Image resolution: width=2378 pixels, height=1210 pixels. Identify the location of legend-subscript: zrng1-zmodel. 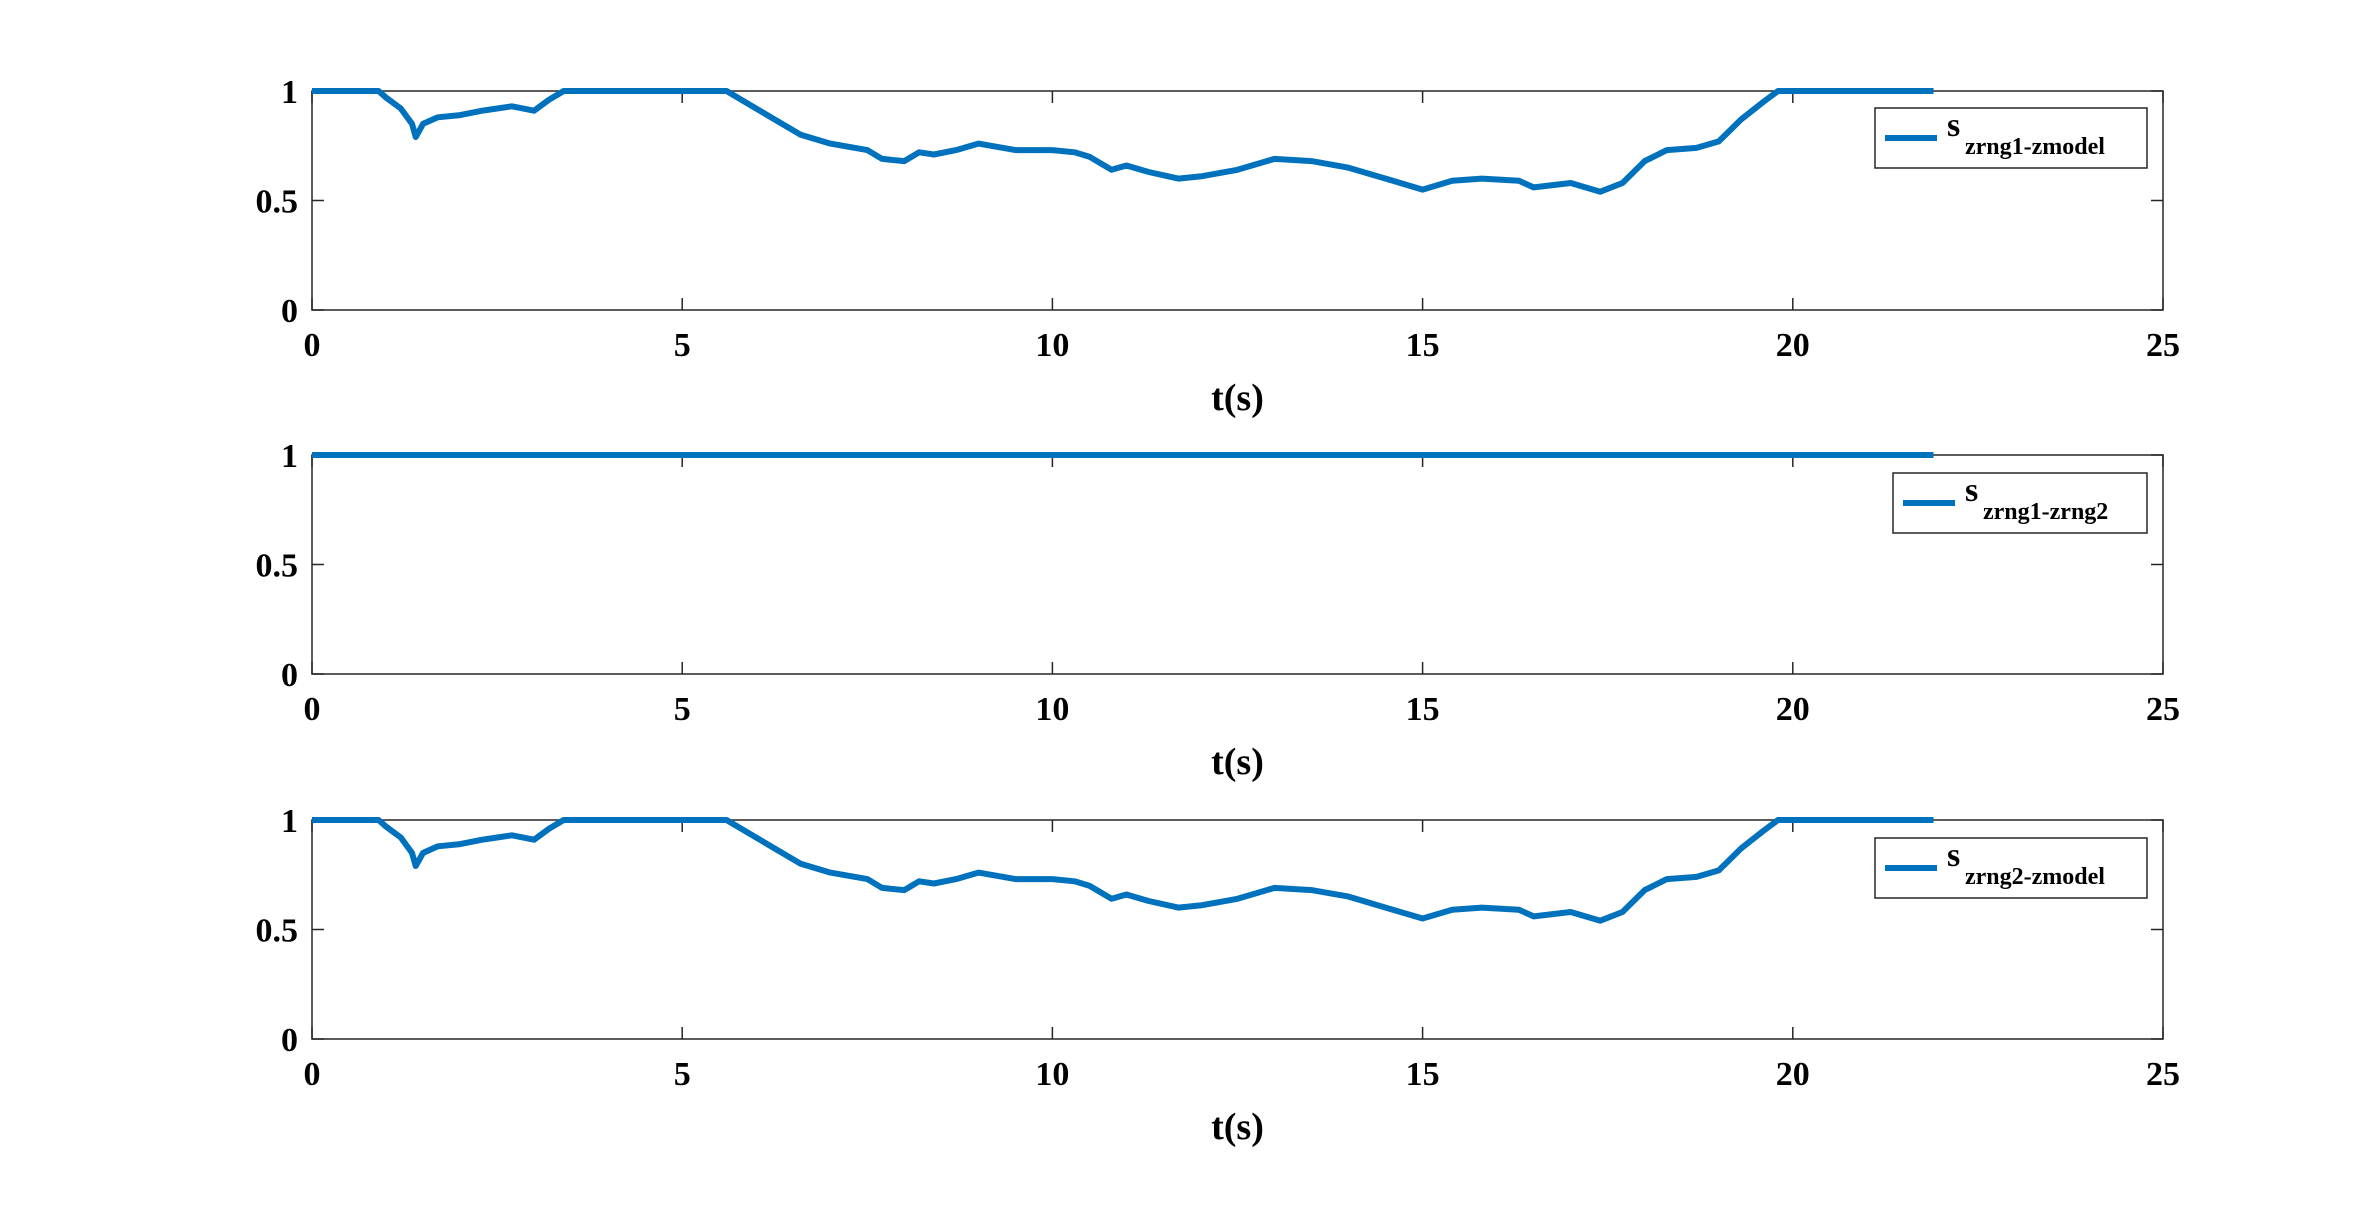
(2035, 147).